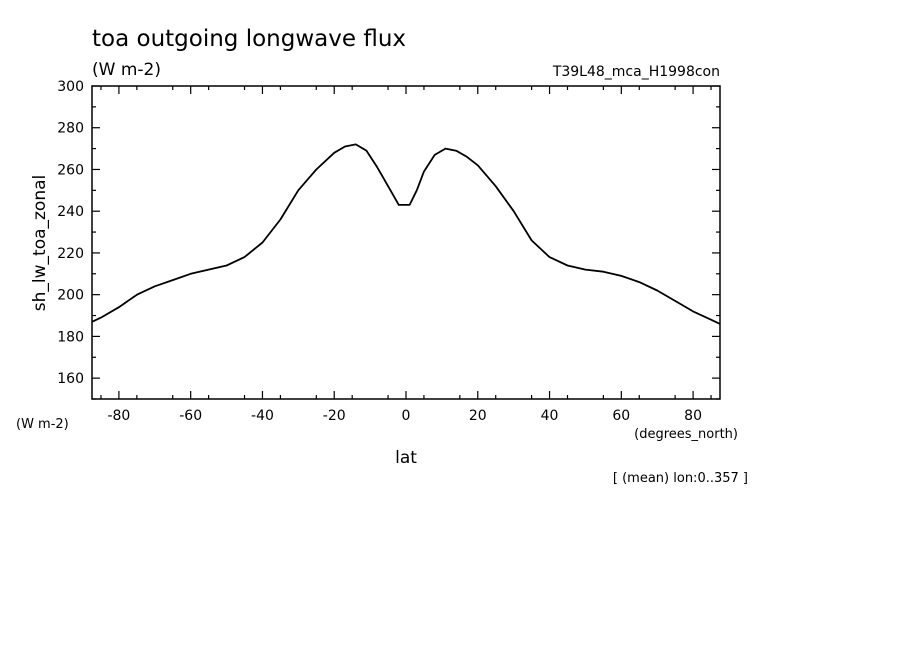  Describe the element at coordinates (478, 416) in the screenshot. I see `x-tick-label: 20` at that location.